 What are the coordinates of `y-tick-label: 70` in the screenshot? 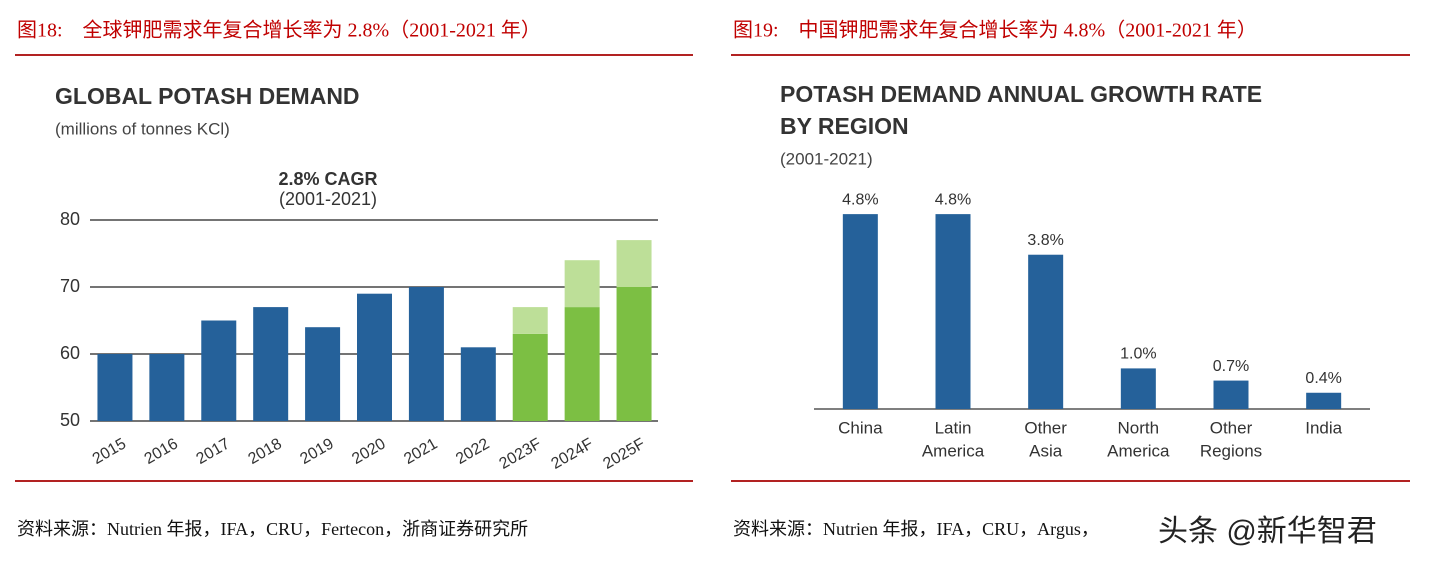 It's located at (70, 286).